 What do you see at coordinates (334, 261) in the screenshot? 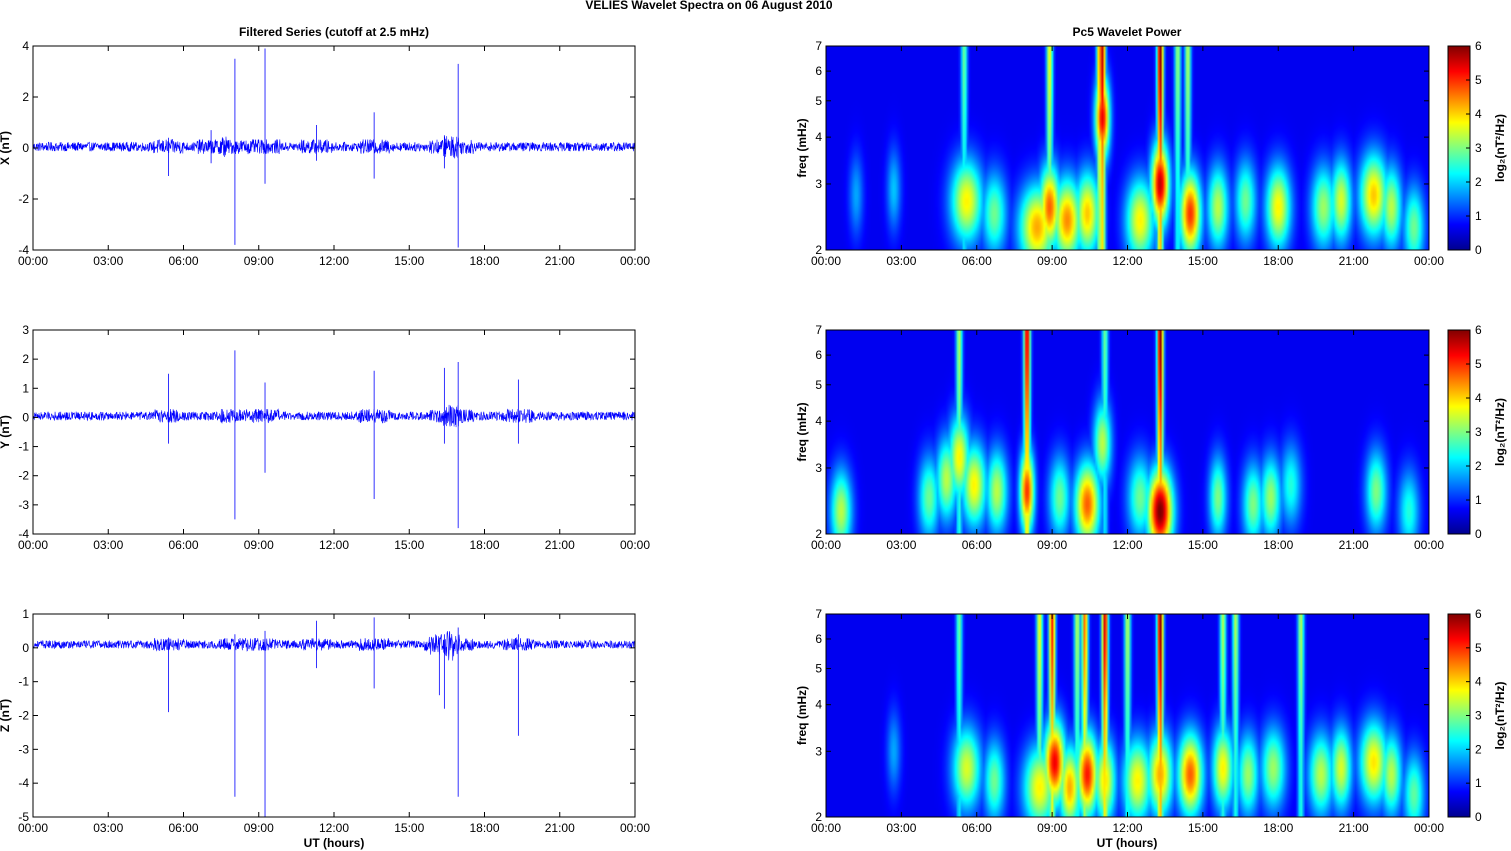
I see `series-x-xtick-label: 12:00` at bounding box center [334, 261].